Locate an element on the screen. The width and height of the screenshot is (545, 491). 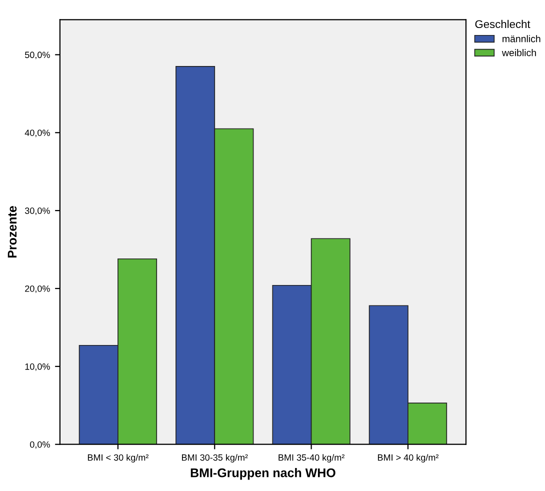
legend-label: weiblich is located at coordinates (519, 52).